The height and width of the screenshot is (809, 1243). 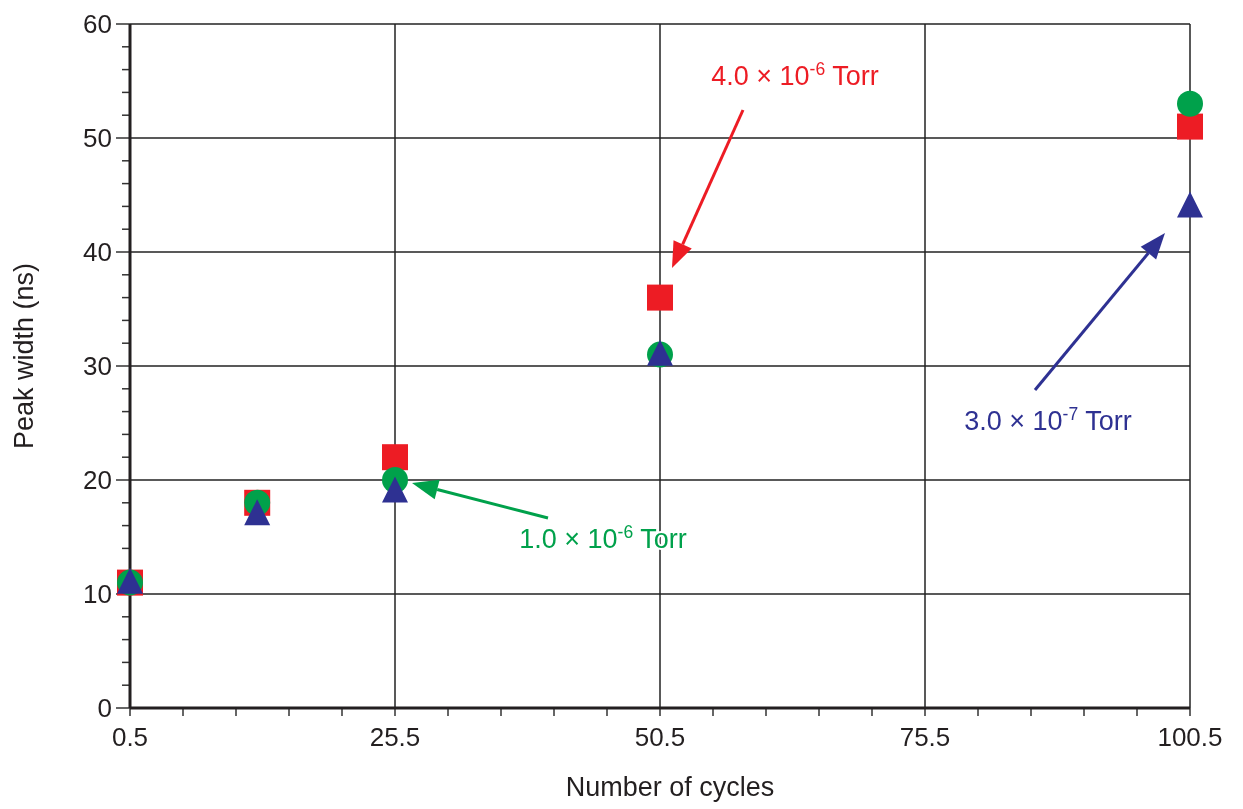 I want to click on y-tick-label: 10, so click(x=97, y=594).